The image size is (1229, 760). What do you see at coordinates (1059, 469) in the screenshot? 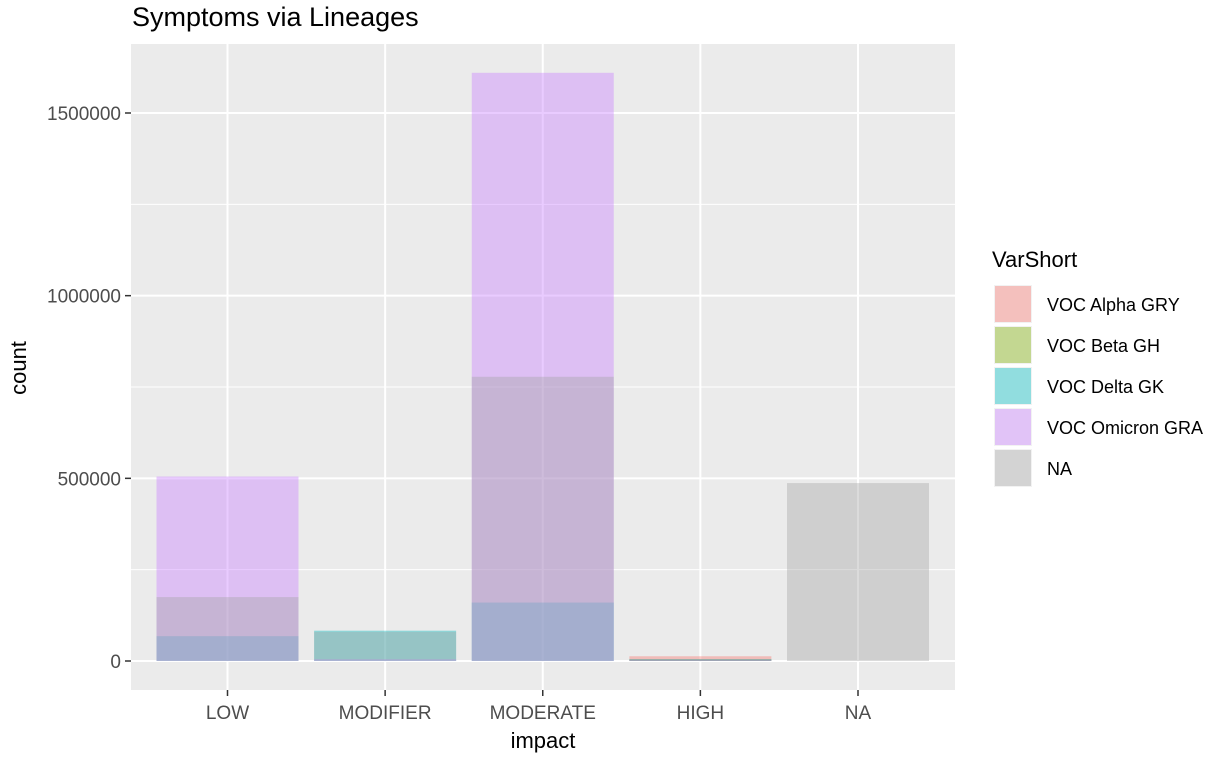
I see `legend-label: NA` at bounding box center [1059, 469].